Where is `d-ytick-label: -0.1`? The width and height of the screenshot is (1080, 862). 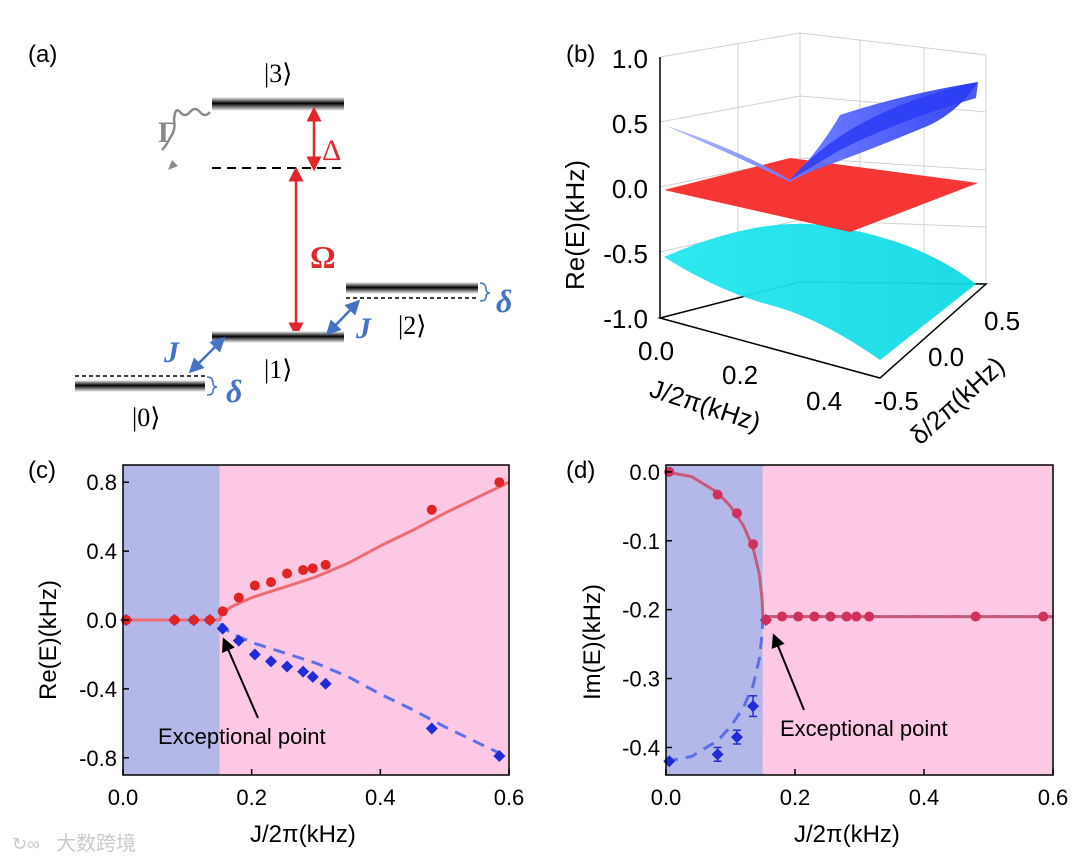
d-ytick-label: -0.1 is located at coordinates (641, 541).